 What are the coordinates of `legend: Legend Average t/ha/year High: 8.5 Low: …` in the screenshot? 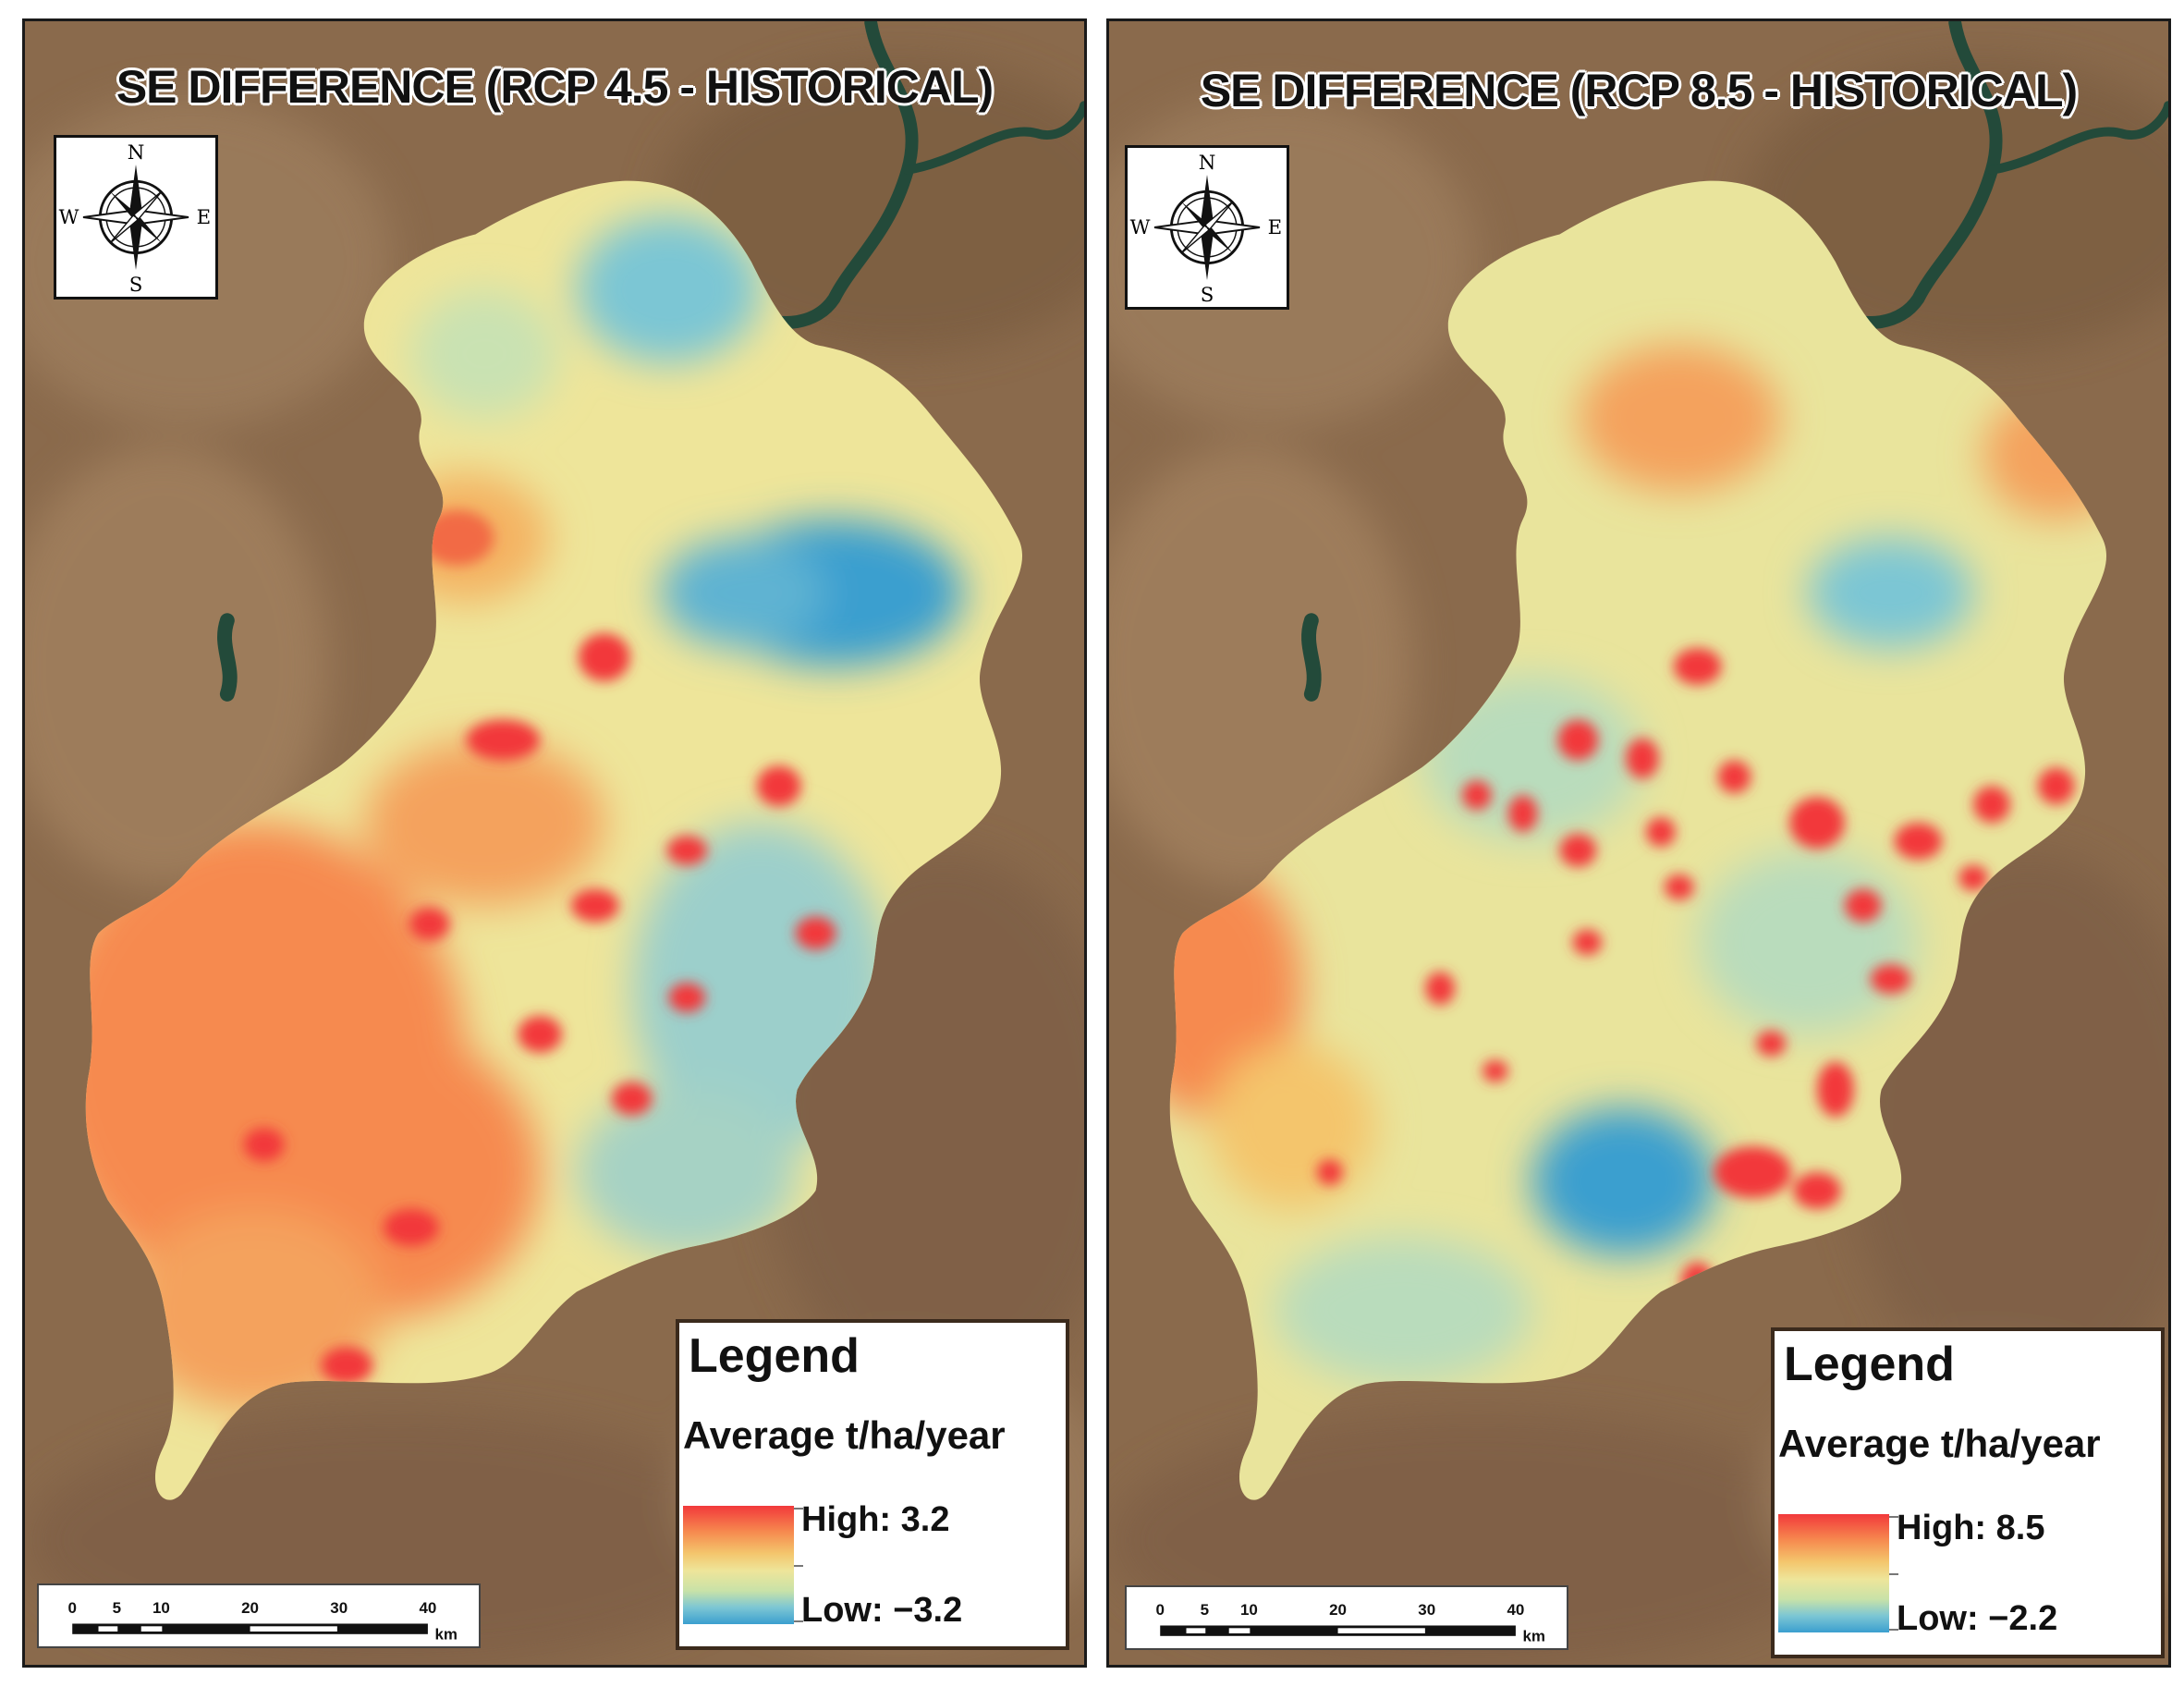 It's located at (1968, 1492).